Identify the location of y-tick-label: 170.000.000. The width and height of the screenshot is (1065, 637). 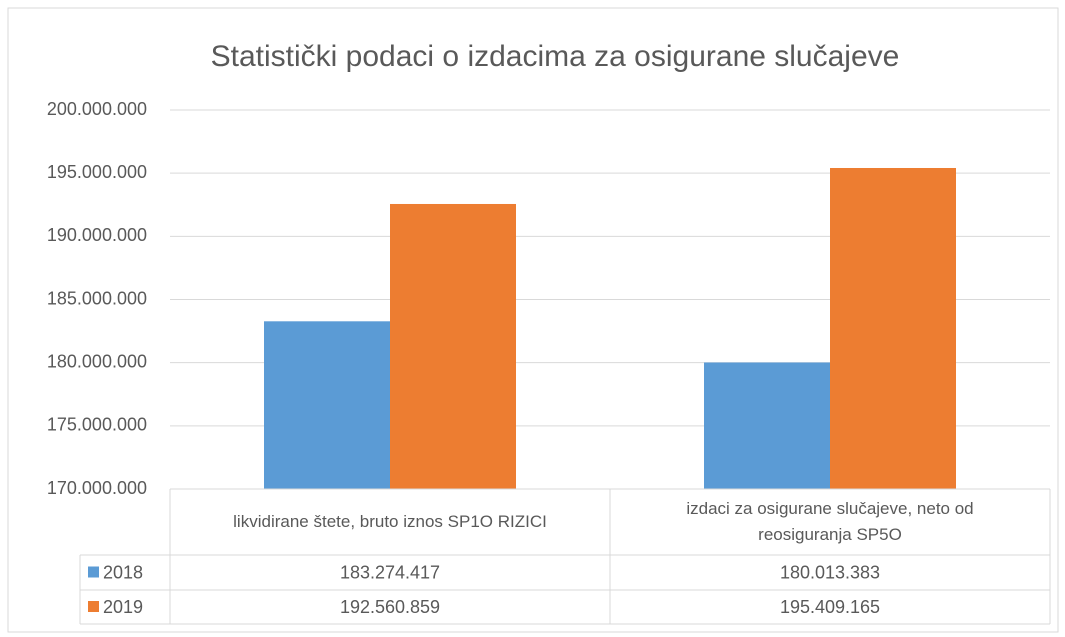
(97, 488).